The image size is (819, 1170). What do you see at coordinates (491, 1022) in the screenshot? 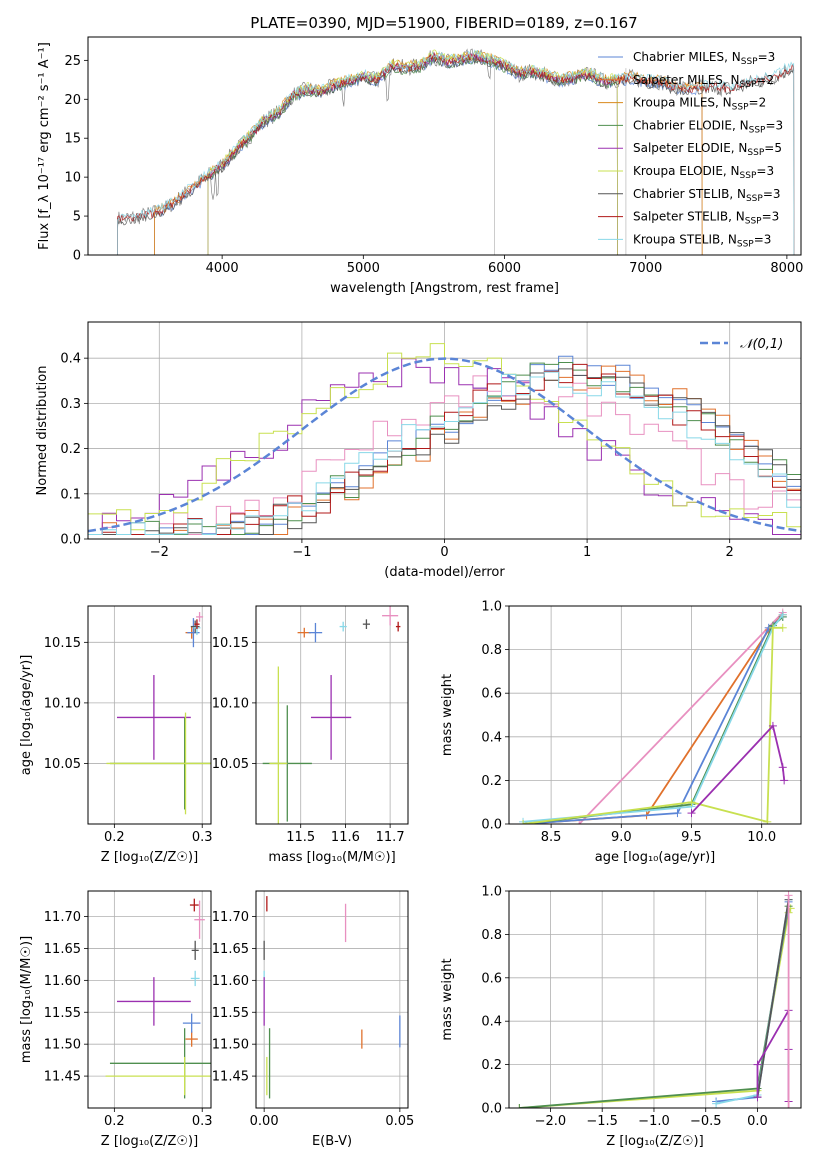
I see `y-tick-label: 0.4` at bounding box center [491, 1022].